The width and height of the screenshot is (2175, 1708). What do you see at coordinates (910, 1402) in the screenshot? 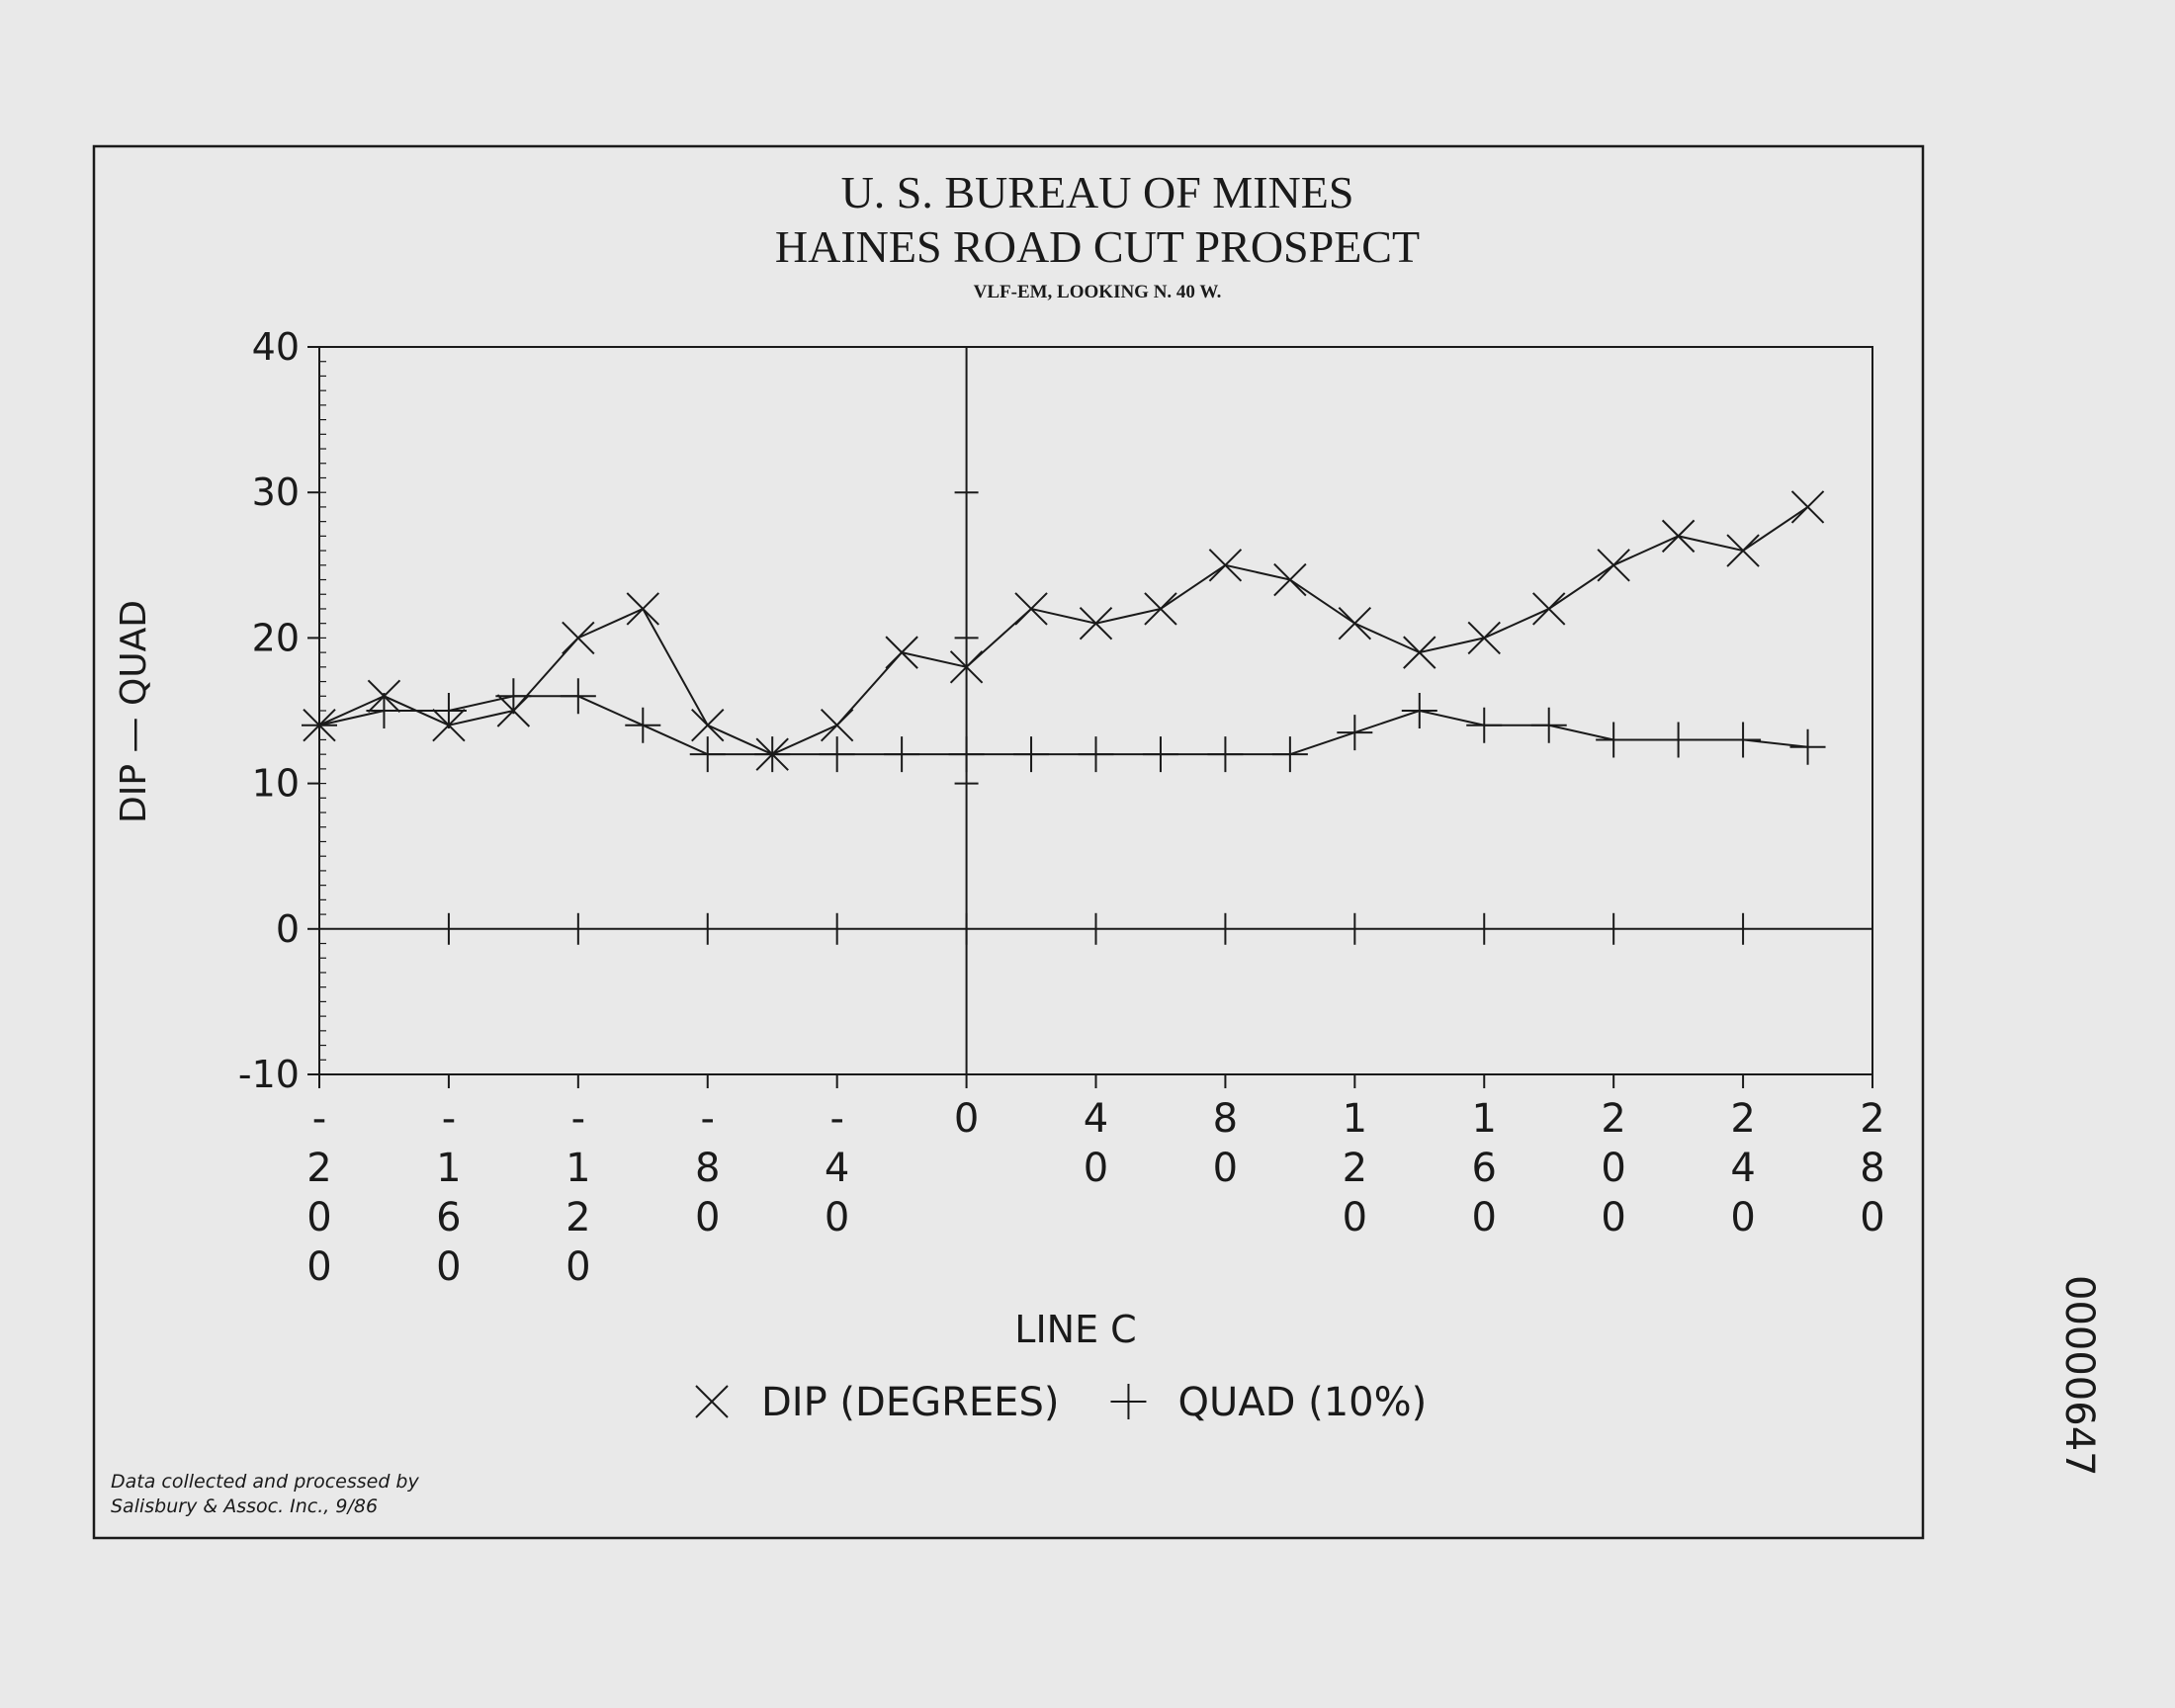
I see `legend-label: DIP (DEGREES)` at bounding box center [910, 1402].